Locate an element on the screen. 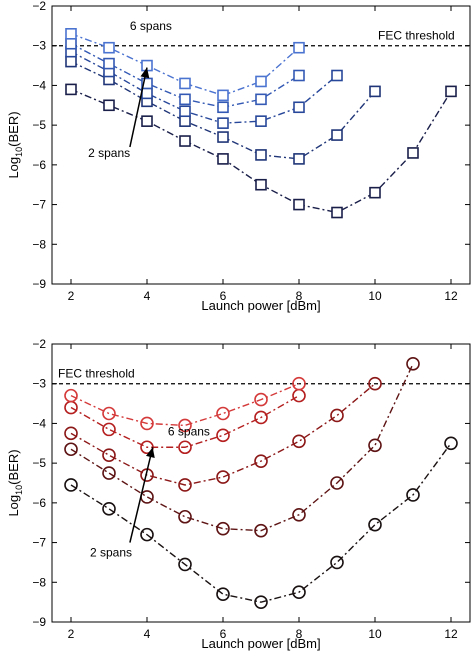 Image resolution: width=474 pixels, height=659 pixels. arrow-shaft is located at coordinates (138, 107).